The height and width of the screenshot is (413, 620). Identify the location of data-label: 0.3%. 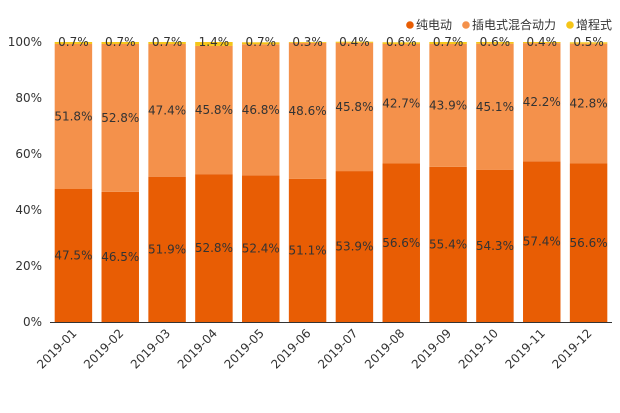
(307, 42).